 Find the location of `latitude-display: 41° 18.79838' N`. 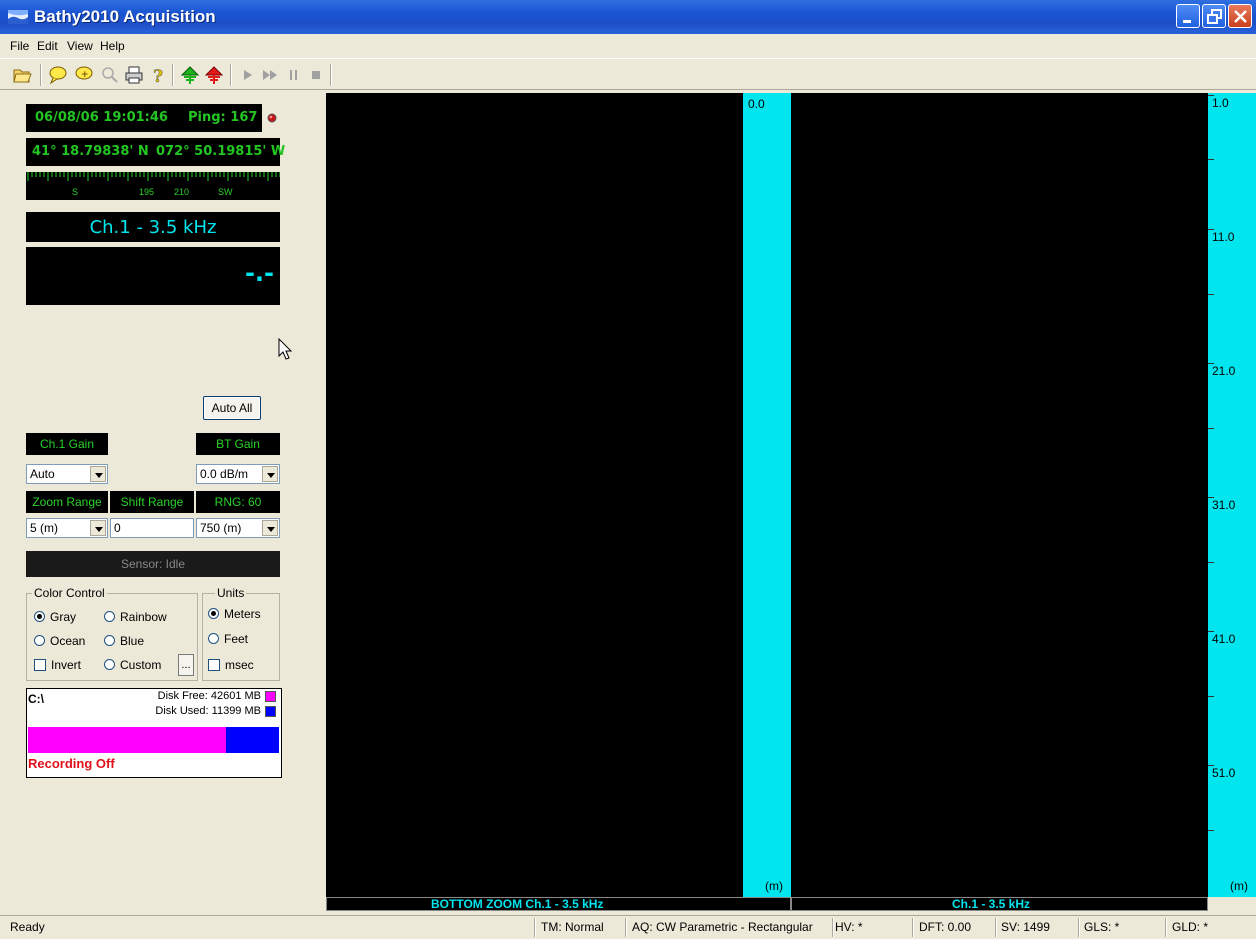

latitude-display: 41° 18.79838' N is located at coordinates (88, 152).